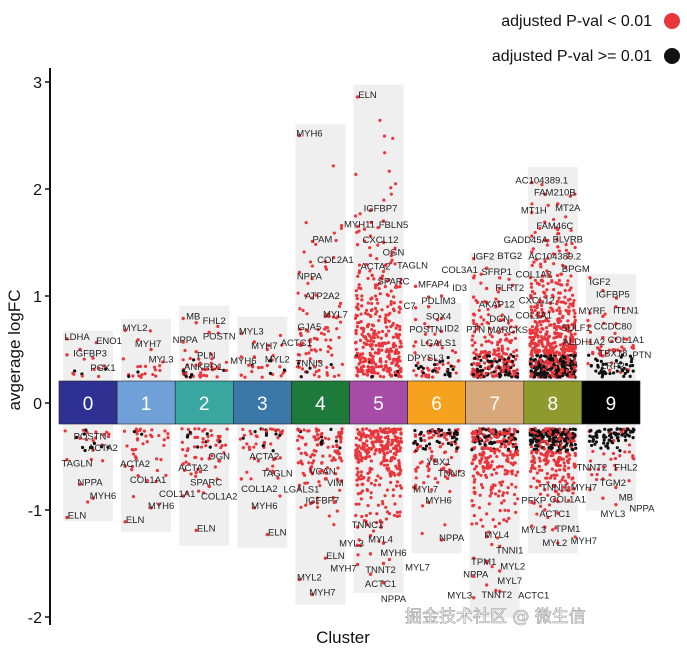 Image resolution: width=687 pixels, height=648 pixels. What do you see at coordinates (77, 515) in the screenshot?
I see `gene-label: ELN` at bounding box center [77, 515].